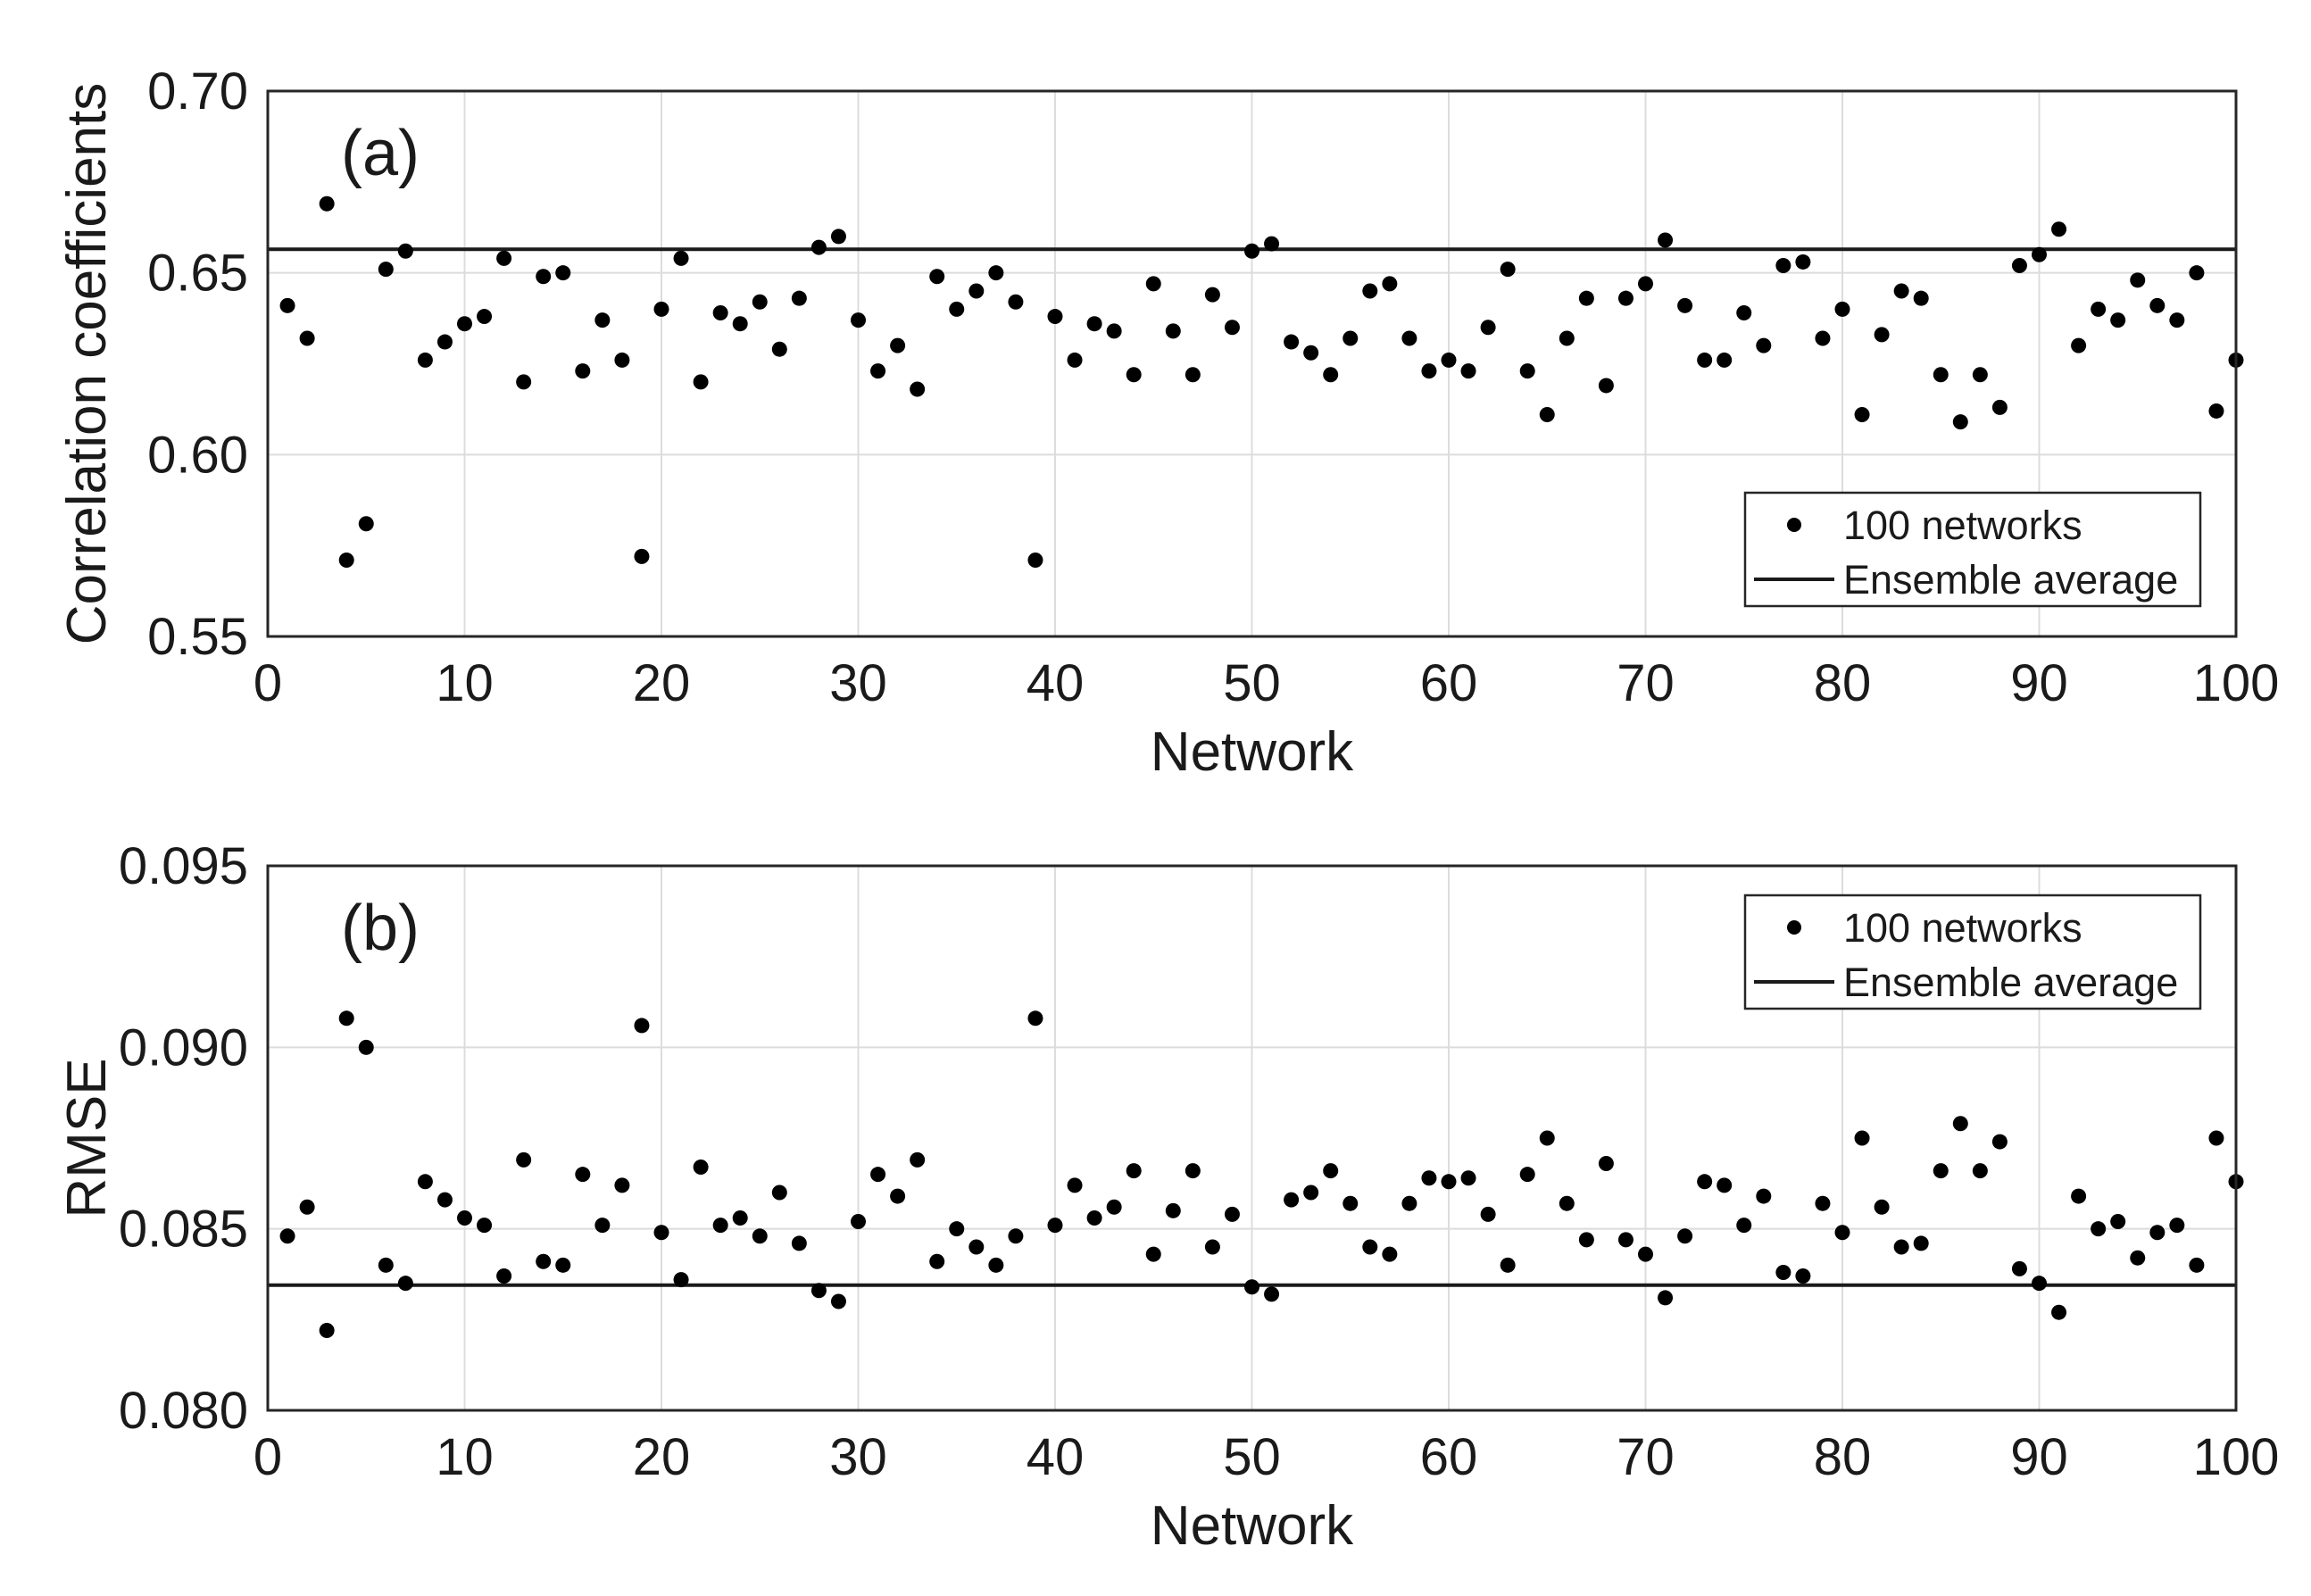 This screenshot has height=1596, width=2311. What do you see at coordinates (197, 92) in the screenshot?
I see `y-tick-label: 0.70` at bounding box center [197, 92].